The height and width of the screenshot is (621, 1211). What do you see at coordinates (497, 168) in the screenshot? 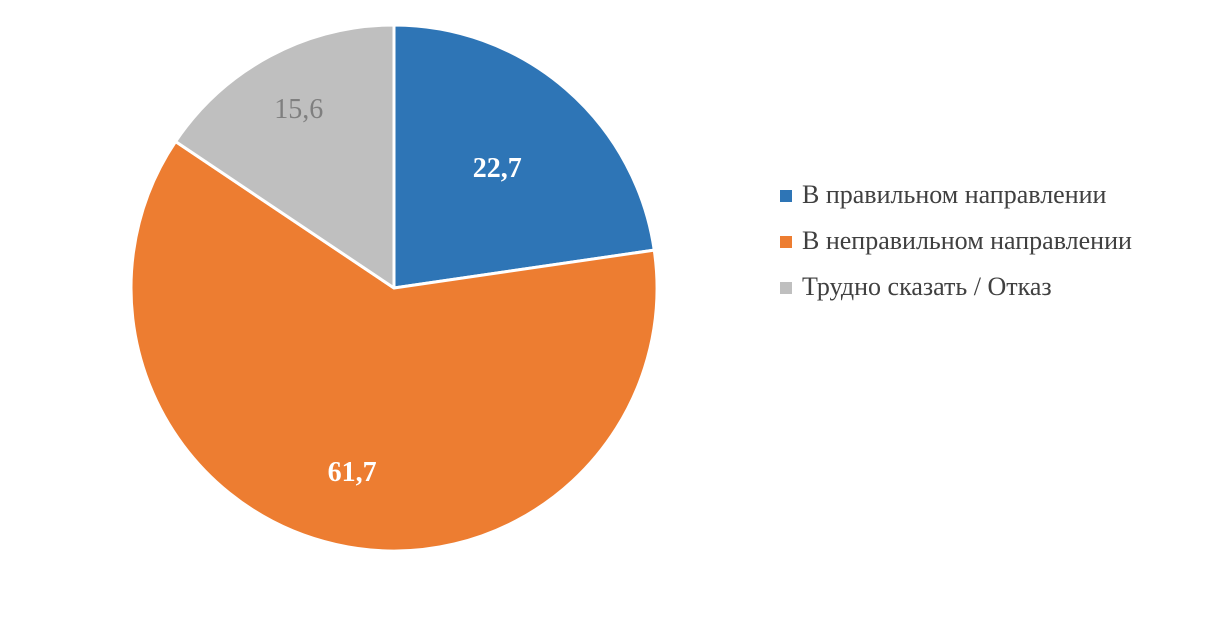
I see `data-label-correct-direction: 22,7` at bounding box center [497, 168].